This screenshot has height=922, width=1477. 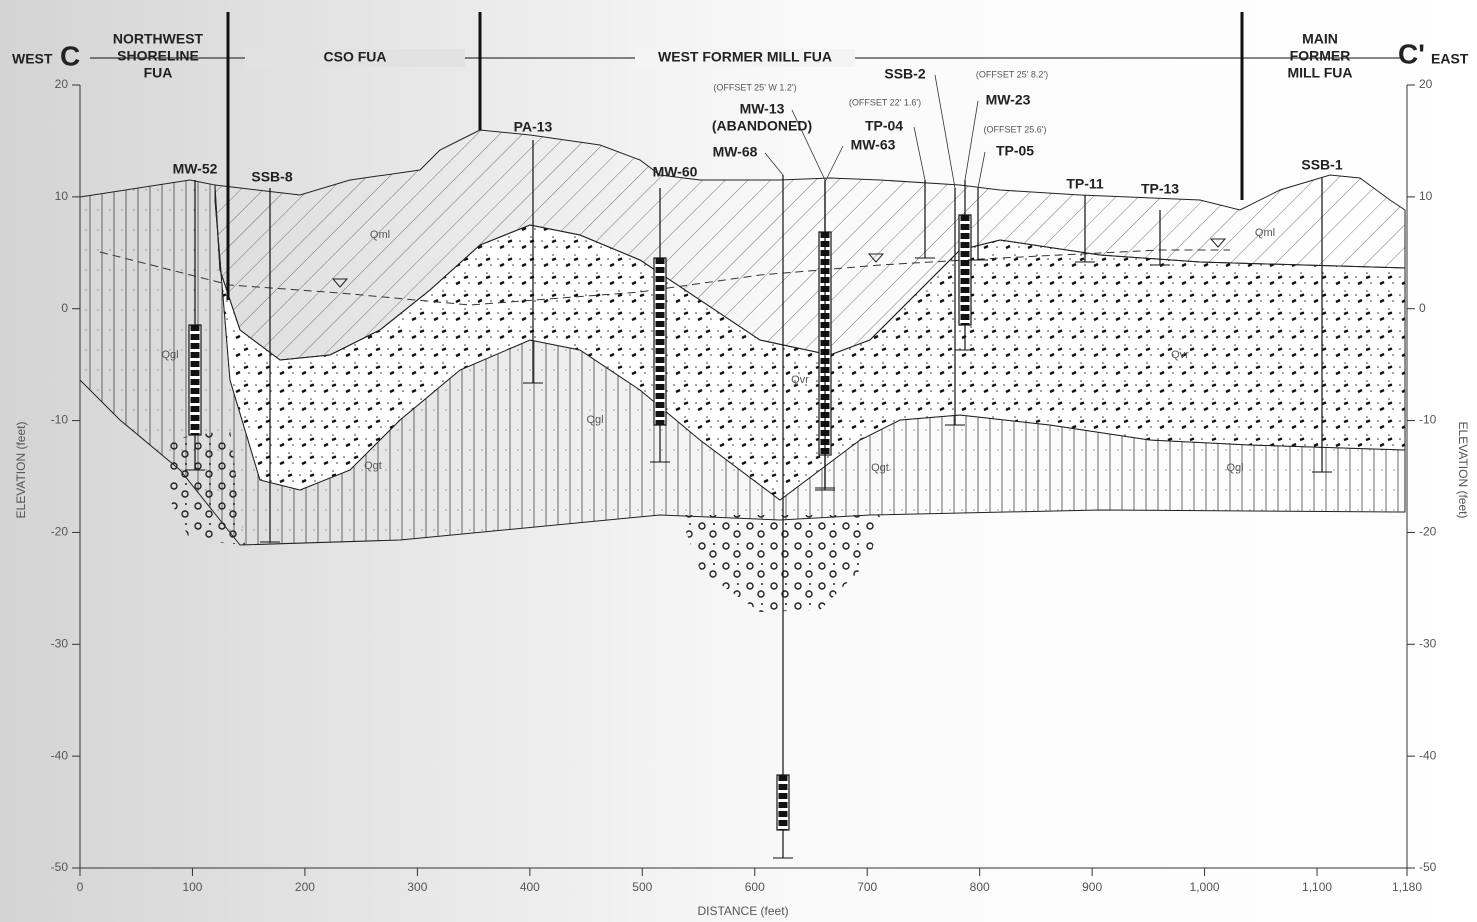 What do you see at coordinates (195, 169) in the screenshot?
I see `boring-label: MW-52` at bounding box center [195, 169].